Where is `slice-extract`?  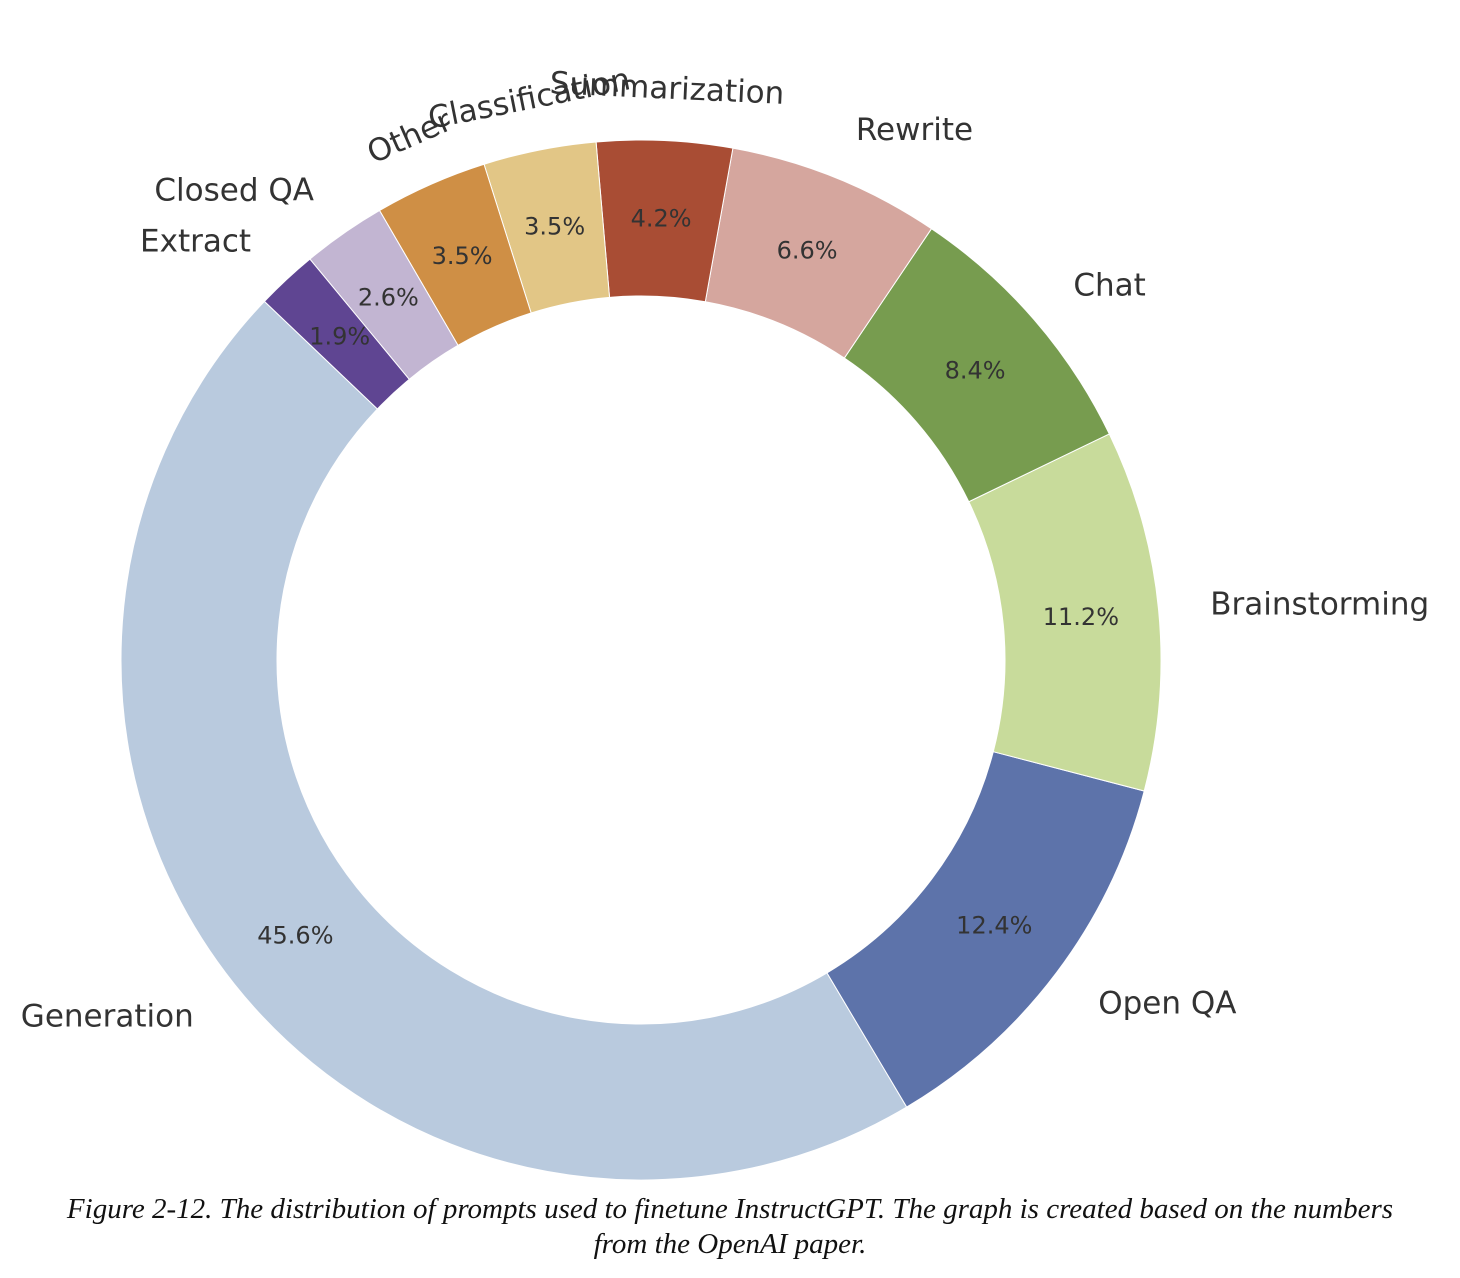
slice-extract is located at coordinates (336, 334).